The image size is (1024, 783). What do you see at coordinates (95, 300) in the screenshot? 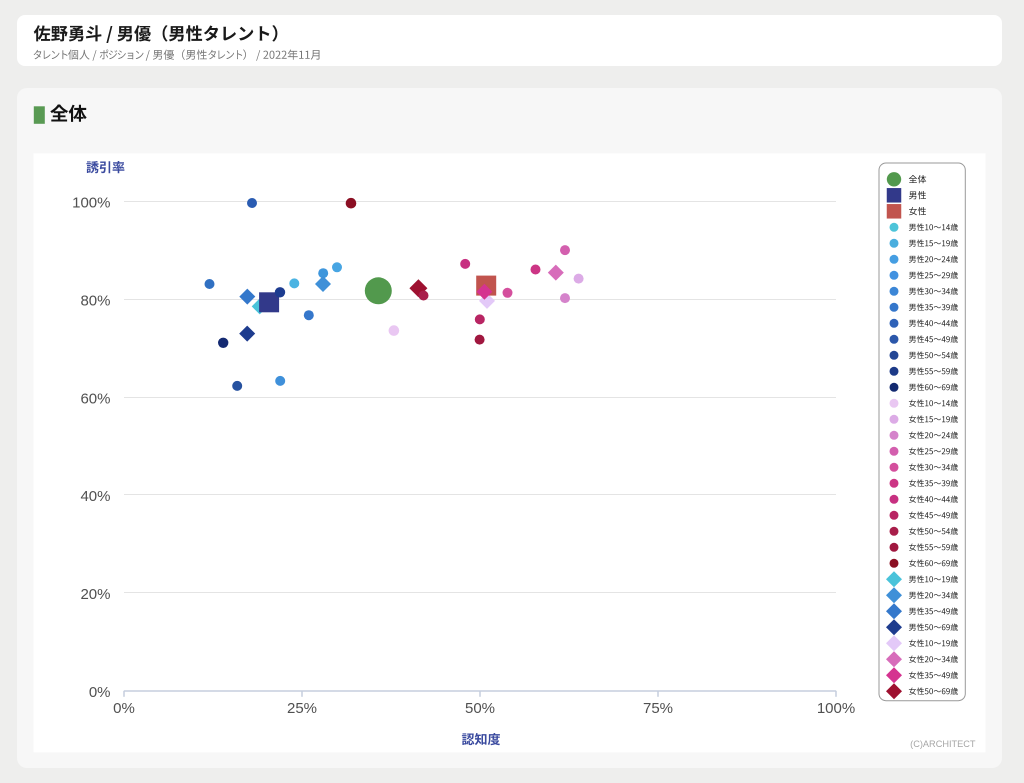
I see `svg-text: 80%` at bounding box center [95, 300].